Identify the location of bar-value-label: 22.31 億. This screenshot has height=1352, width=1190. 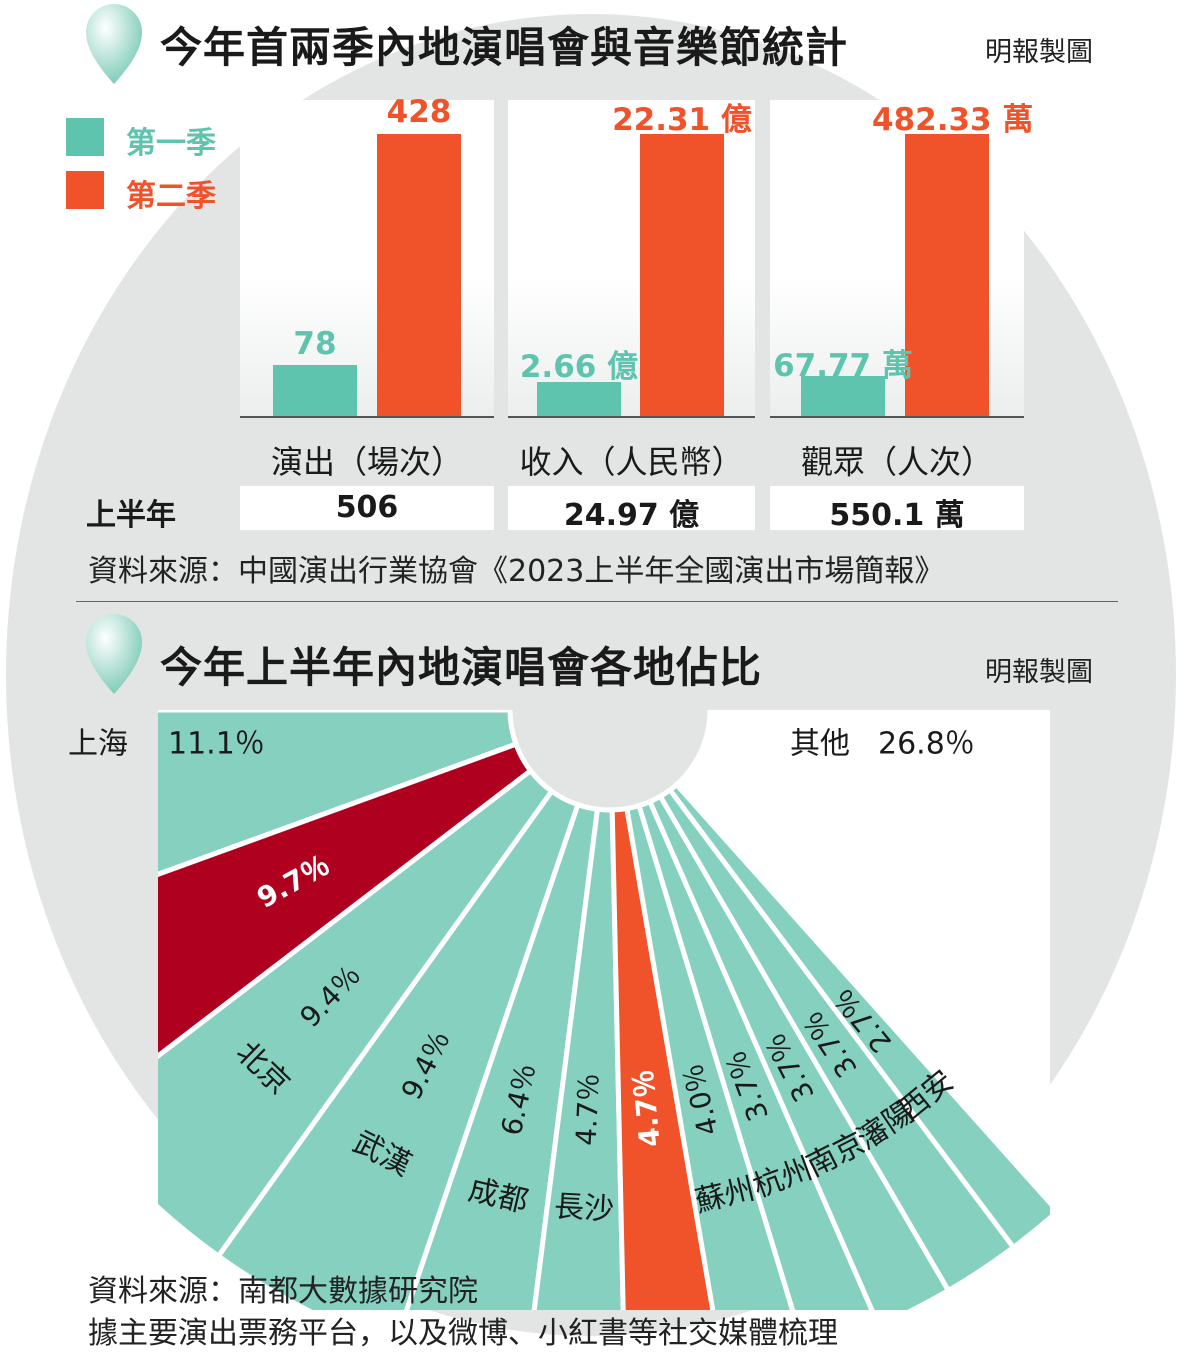
(682, 120).